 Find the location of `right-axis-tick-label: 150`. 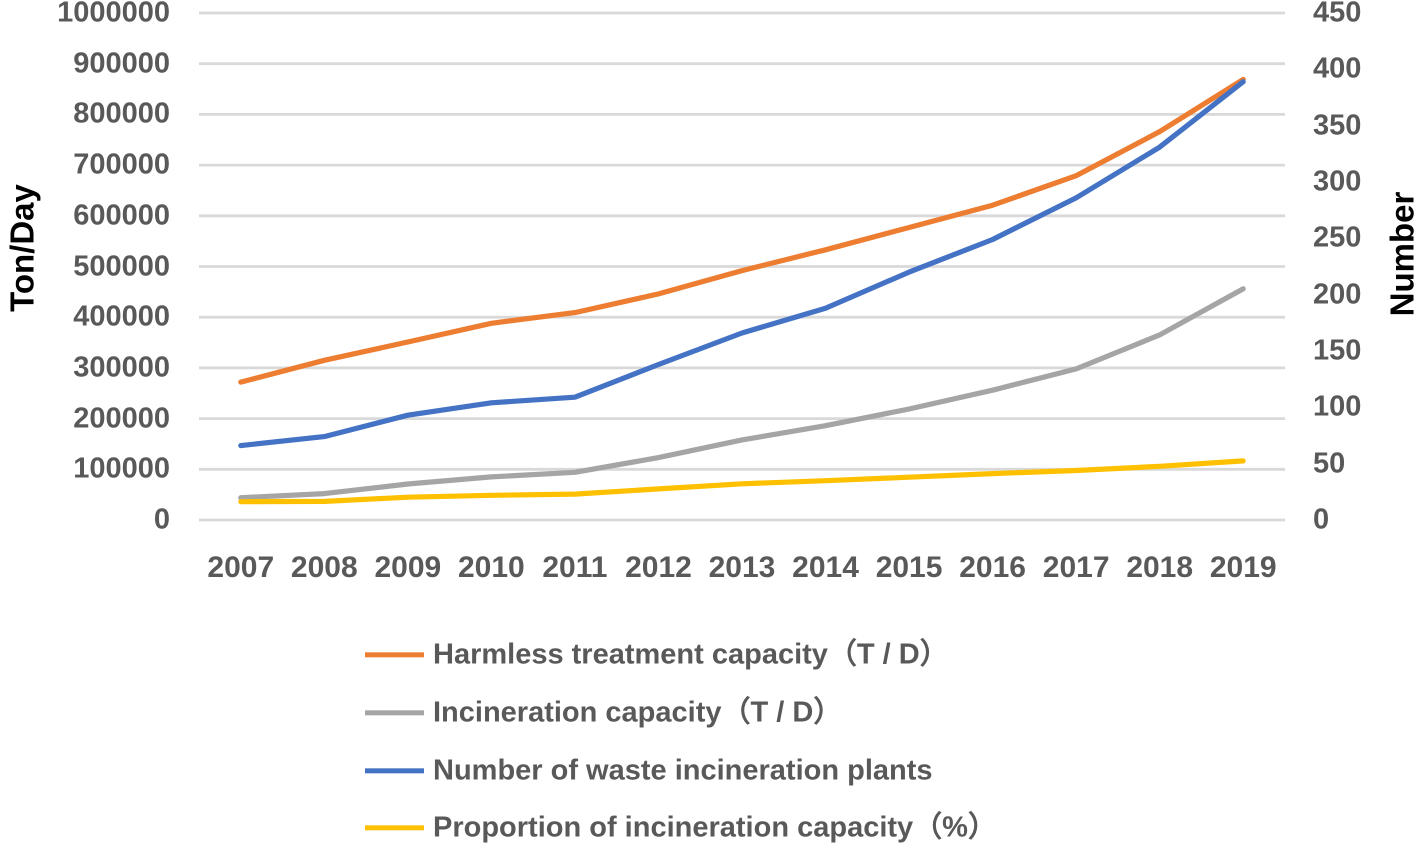

right-axis-tick-label: 150 is located at coordinates (1337, 350).